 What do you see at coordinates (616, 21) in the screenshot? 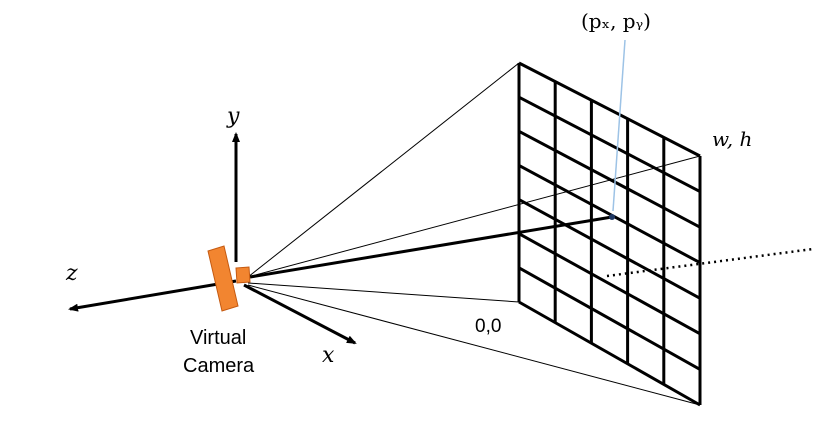
I see `pixel-label: (pₓ, pᵧ)` at bounding box center [616, 21].